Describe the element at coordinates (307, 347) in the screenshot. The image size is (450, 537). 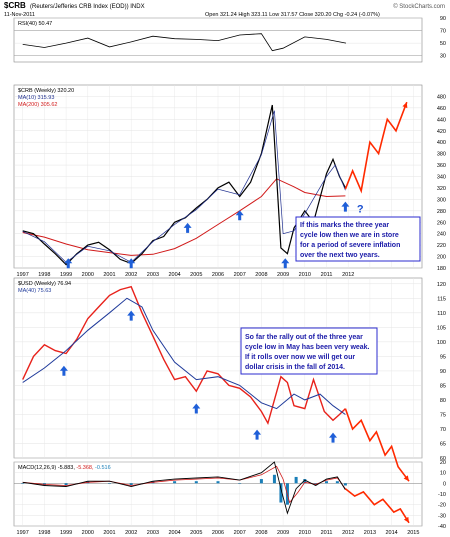
I see `annotation-line: cycle low in May has been very weak.` at that location.